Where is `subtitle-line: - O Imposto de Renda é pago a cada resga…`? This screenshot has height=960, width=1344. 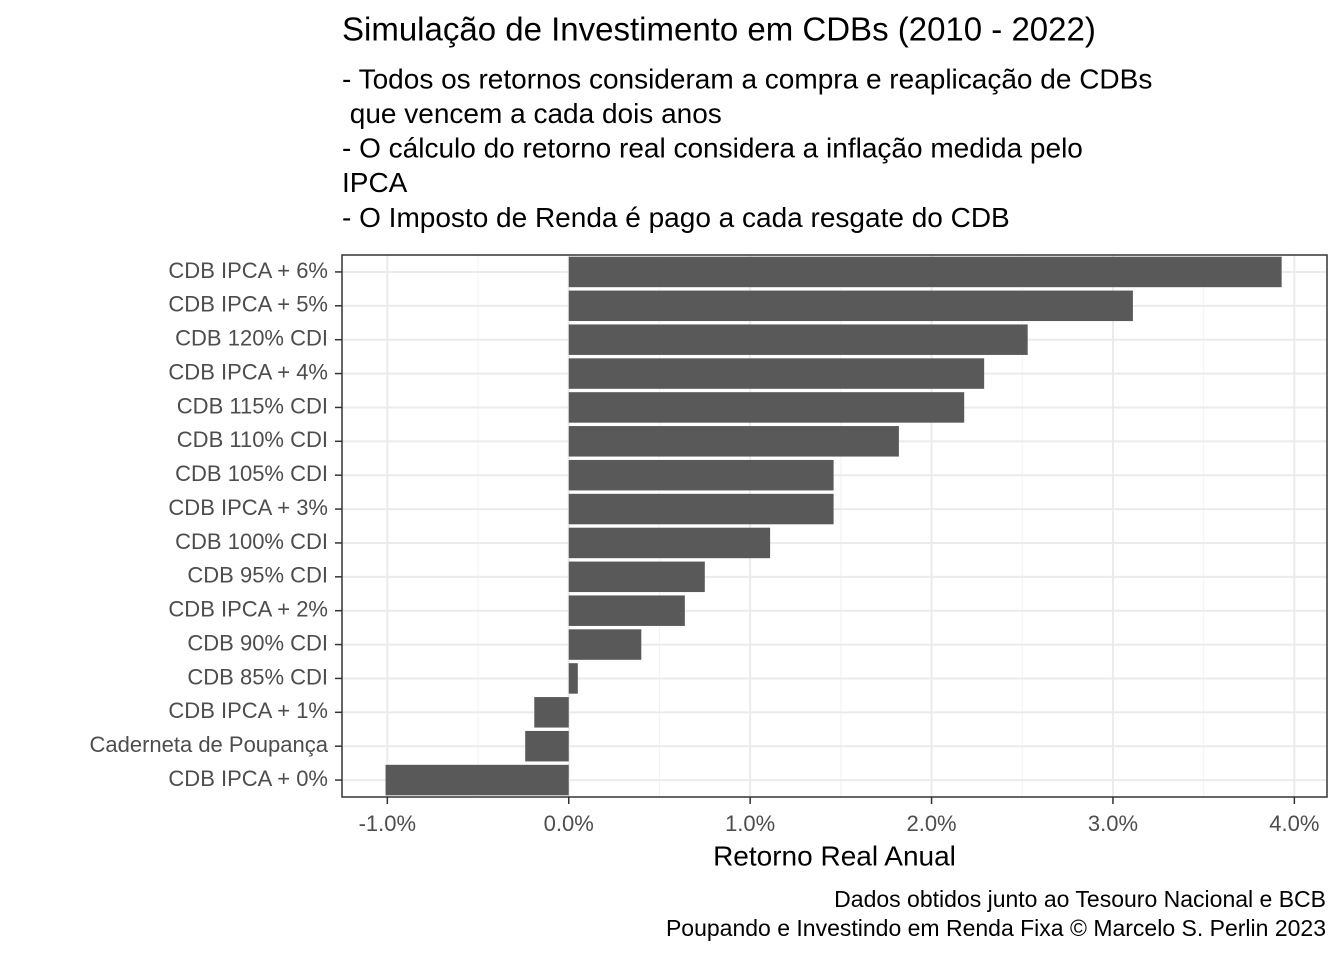 subtitle-line: - O Imposto de Renda é pago a cada resga… is located at coordinates (676, 217).